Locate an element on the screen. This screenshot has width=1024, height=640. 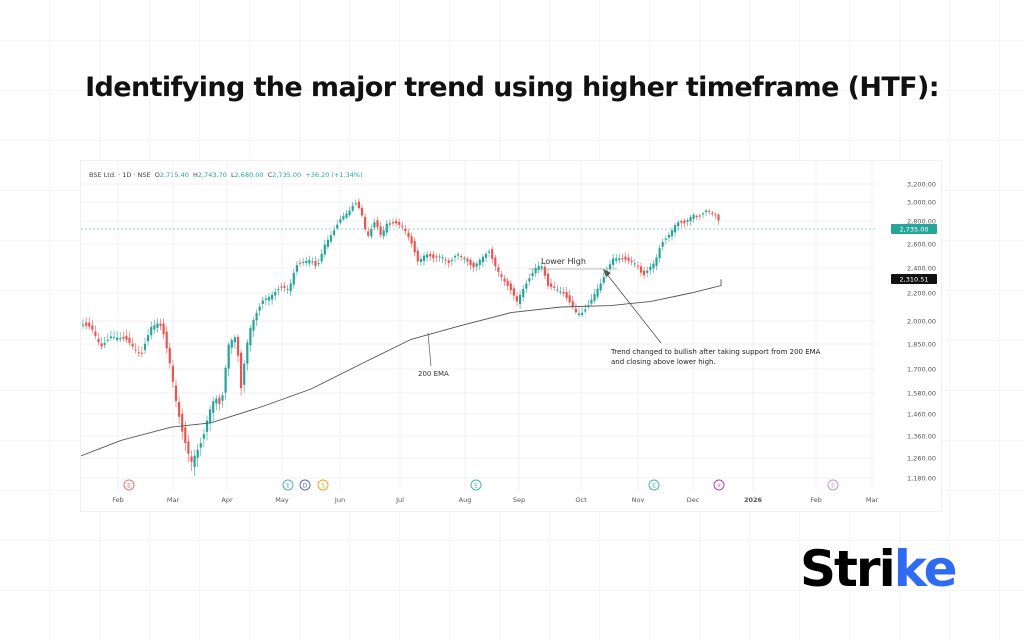
symbol-label: BSE Ltd. · 1D · NSE is located at coordinates (120, 175).